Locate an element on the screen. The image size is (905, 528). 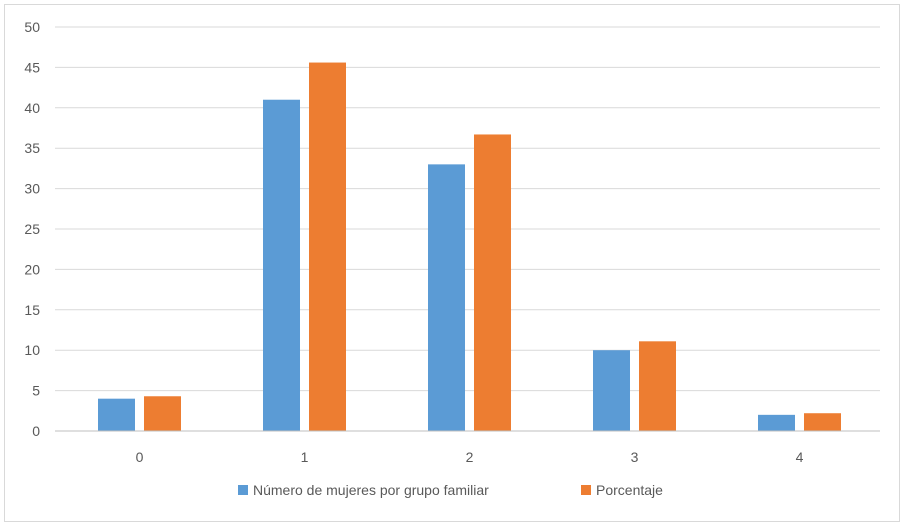
x-tick-label: 1 is located at coordinates (305, 457).